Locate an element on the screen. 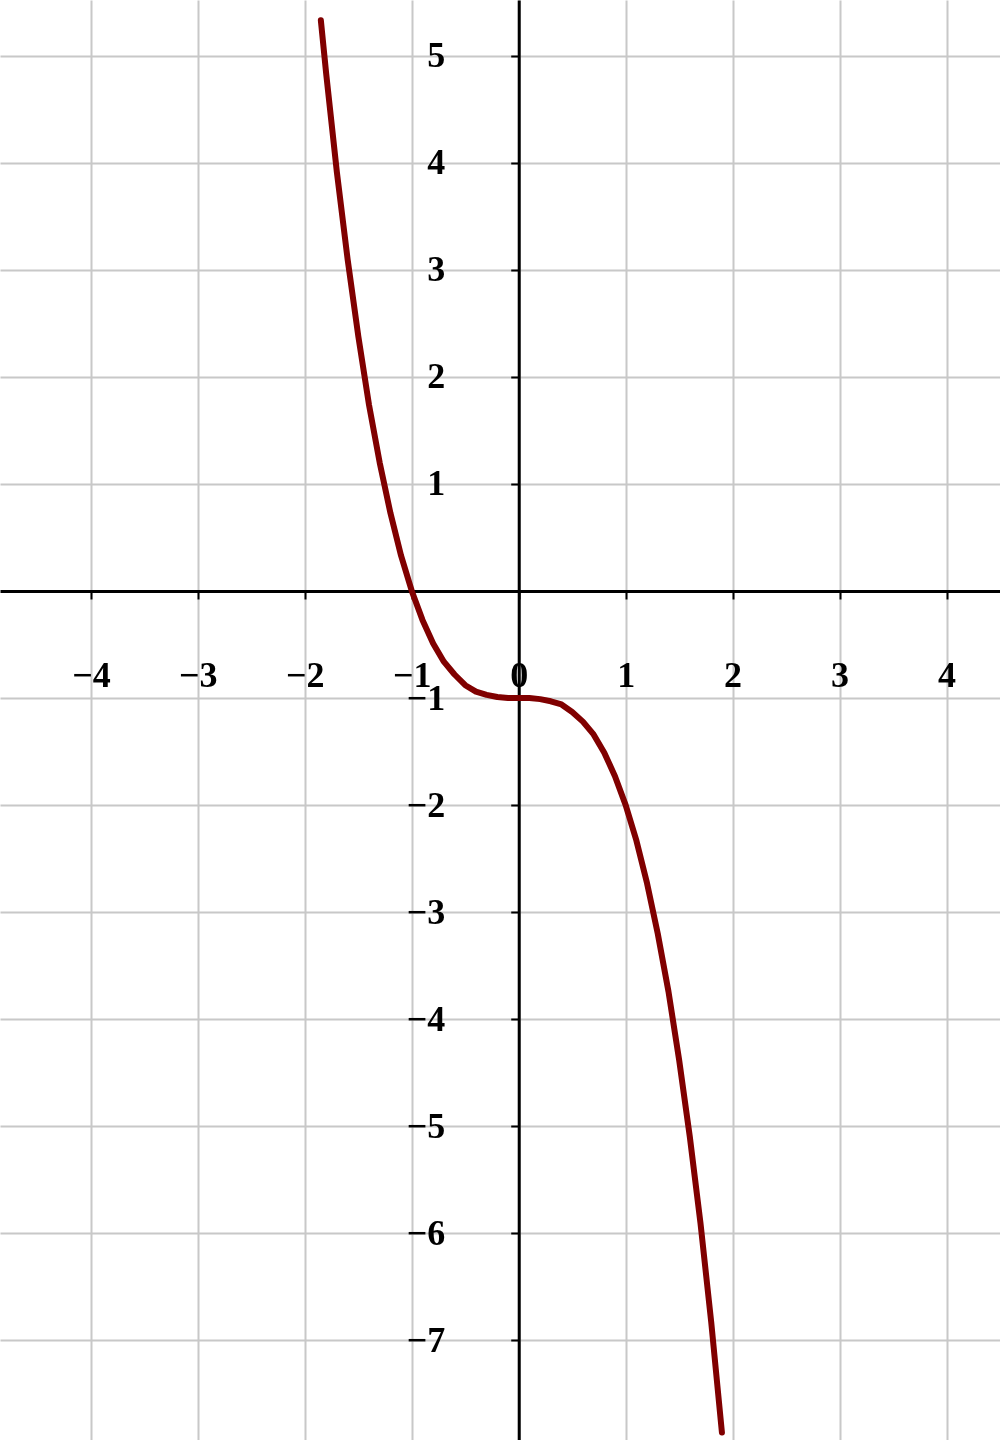 The image size is (1000, 1440). y-tick-label: 3 is located at coordinates (436, 269).